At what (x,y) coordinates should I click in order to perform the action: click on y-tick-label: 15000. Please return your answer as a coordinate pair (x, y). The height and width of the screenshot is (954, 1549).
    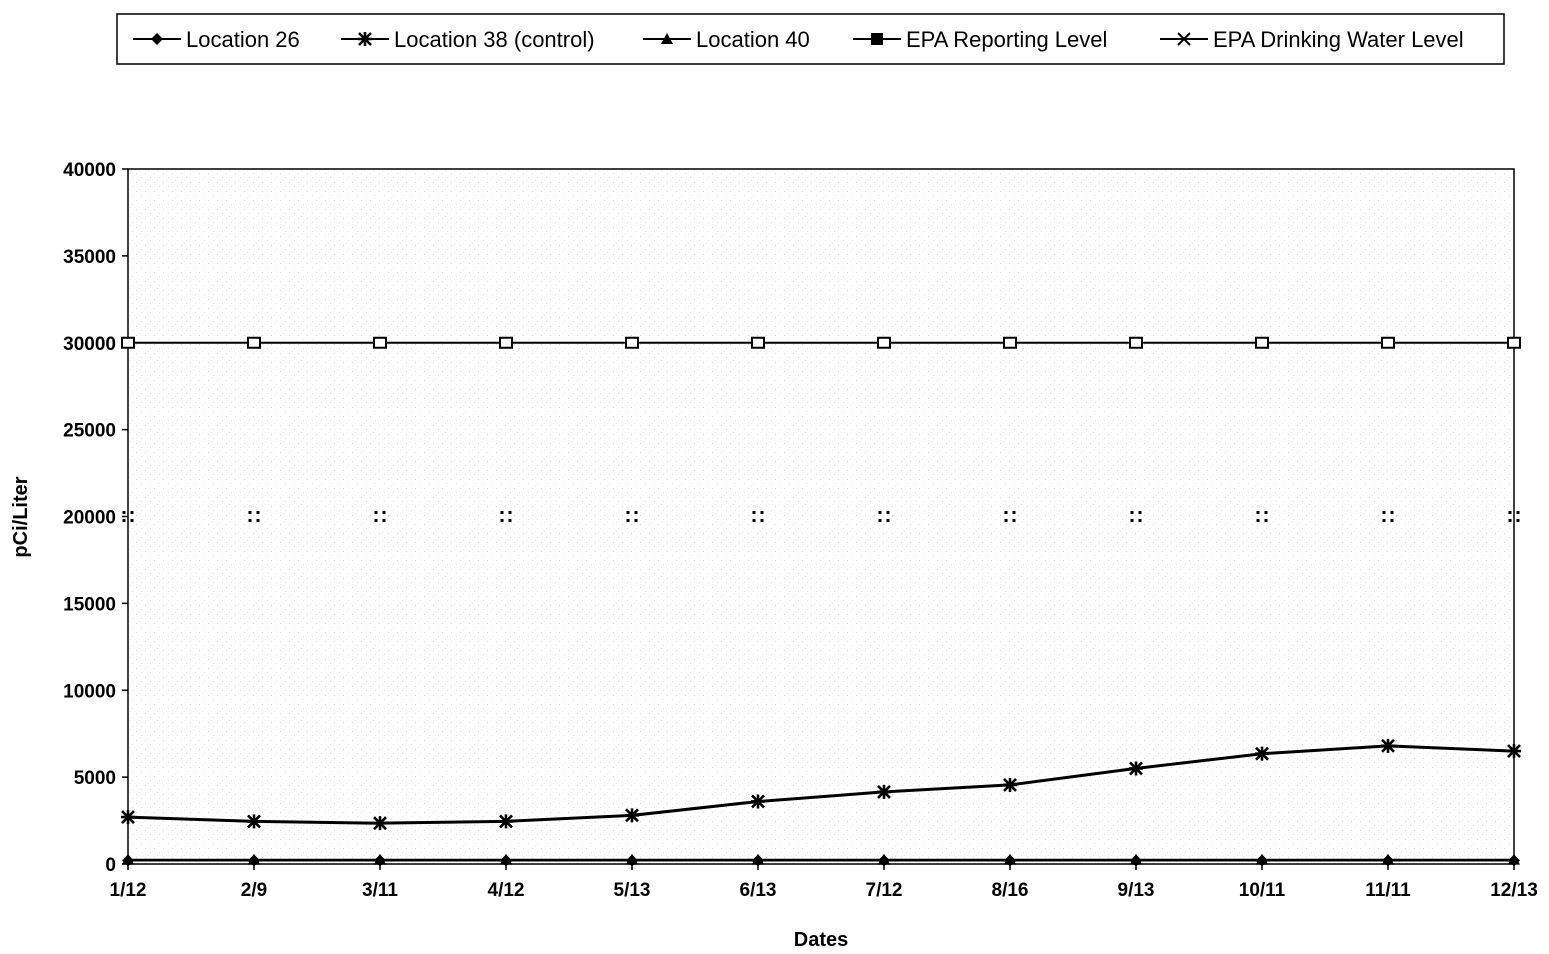
    Looking at the image, I should click on (89, 604).